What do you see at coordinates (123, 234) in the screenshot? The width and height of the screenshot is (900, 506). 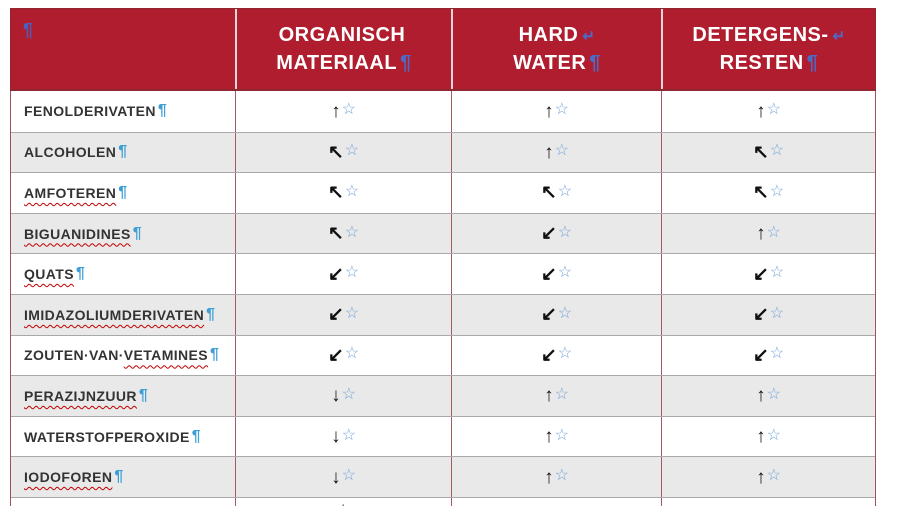 I see `row-label-cell: BIGUANIDINES ¶` at bounding box center [123, 234].